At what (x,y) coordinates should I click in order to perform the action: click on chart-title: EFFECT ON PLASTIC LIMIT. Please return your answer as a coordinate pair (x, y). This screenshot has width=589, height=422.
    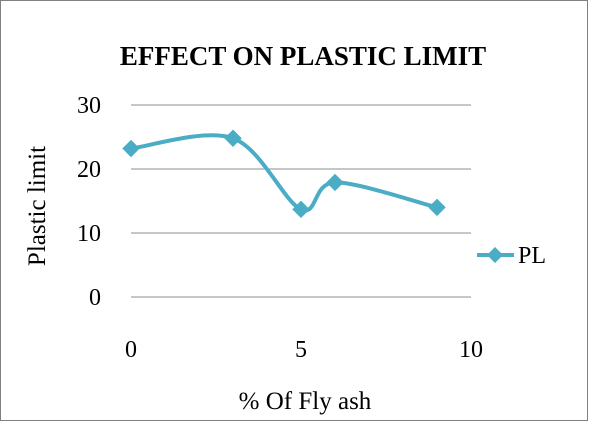
    Looking at the image, I should click on (303, 56).